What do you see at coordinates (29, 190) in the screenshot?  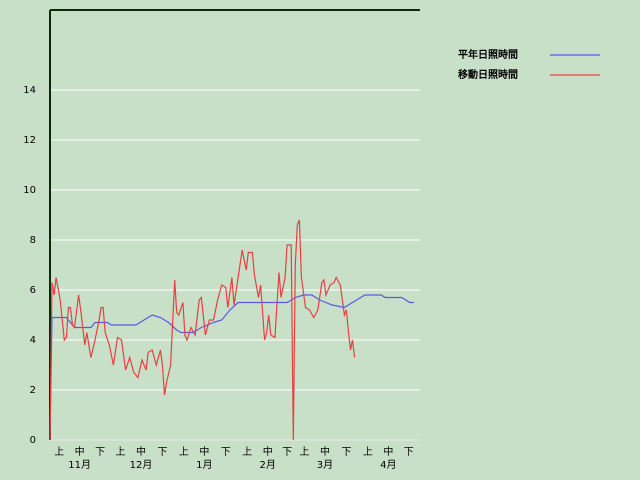 I see `y-tick-label: 10` at bounding box center [29, 190].